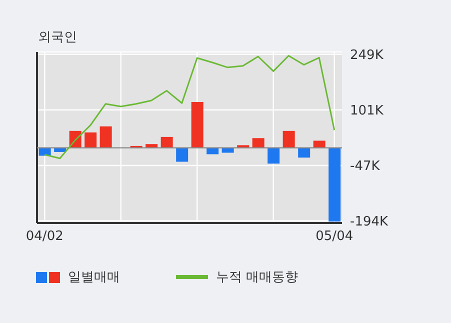  Describe the element at coordinates (57, 37) in the screenshot. I see `chart-title: 외국인` at that location.